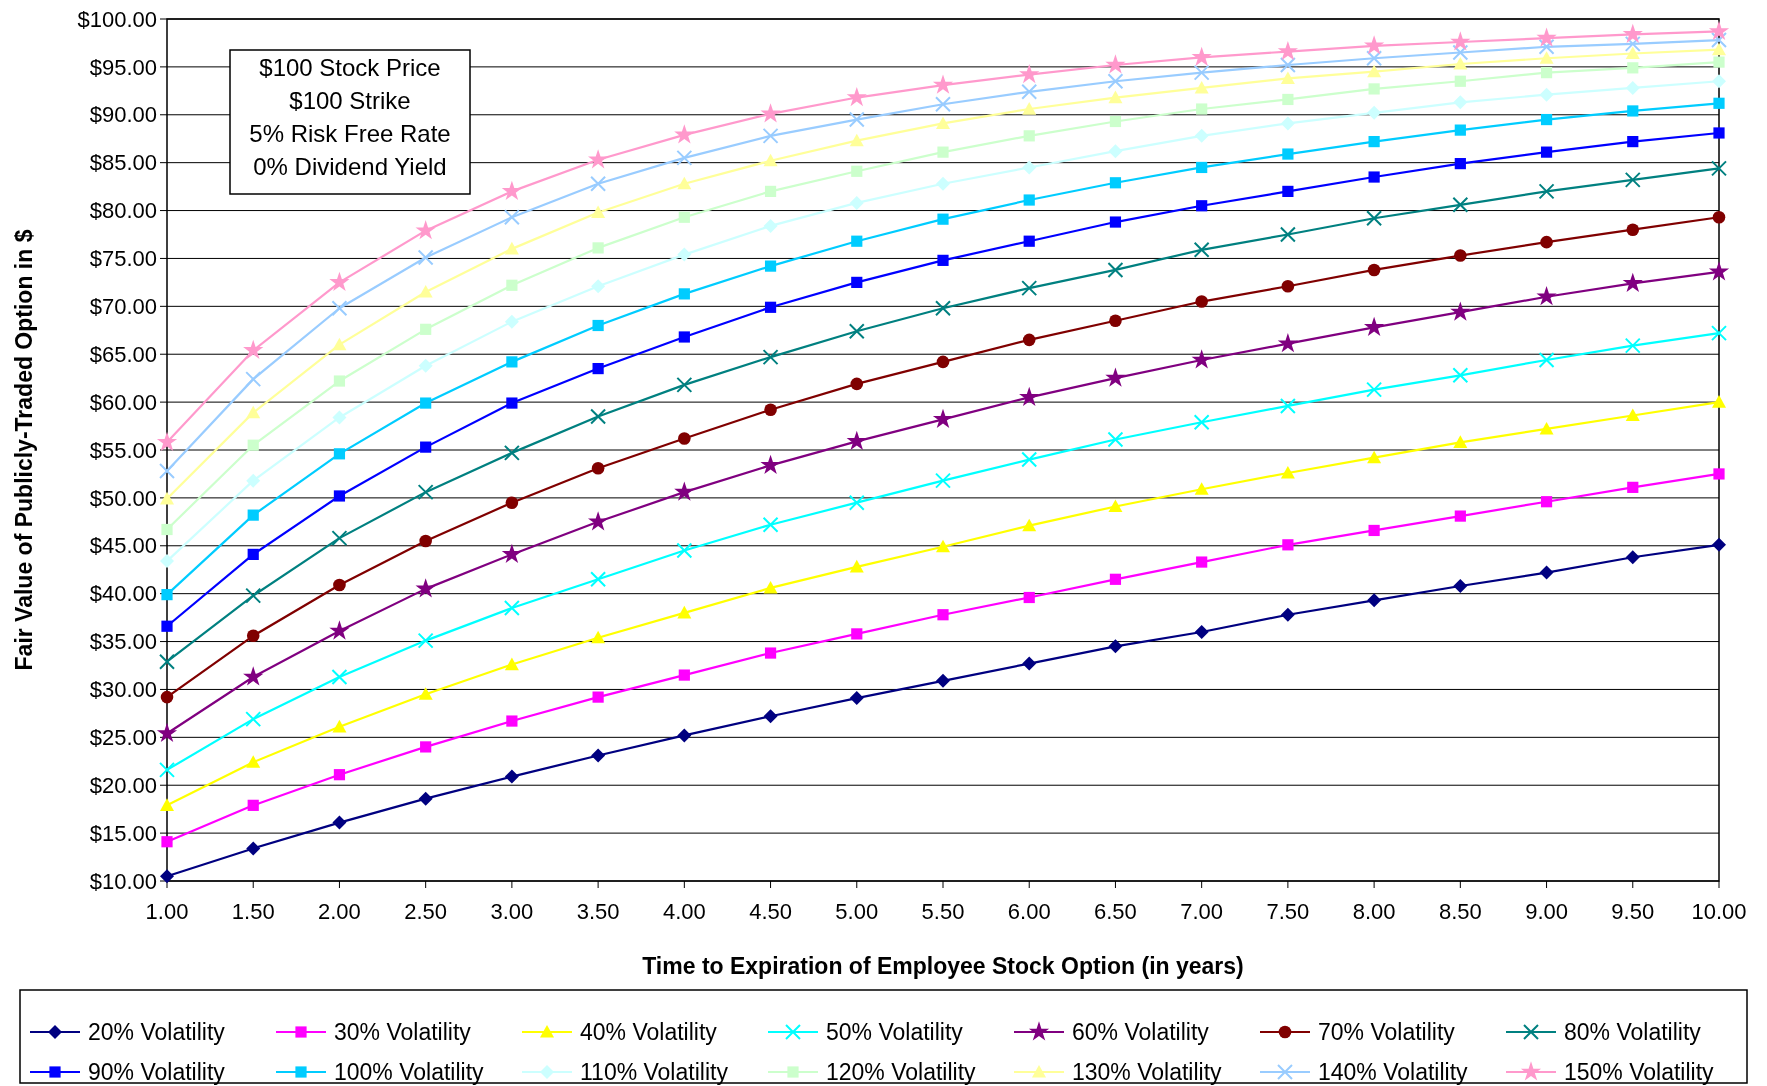 The width and height of the screenshot is (1767, 1086). Describe the element at coordinates (167, 911) in the screenshot. I see `x-tick-label: 1.00` at that location.